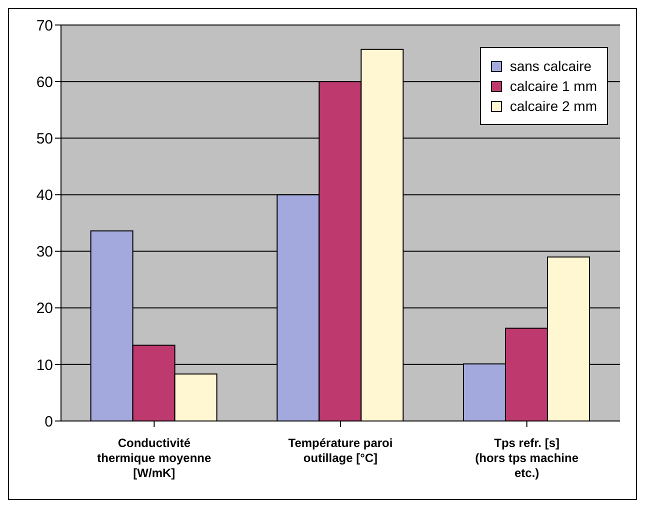  I want to click on x-tick-label: Température paroi outillage [°C], so click(340, 450).